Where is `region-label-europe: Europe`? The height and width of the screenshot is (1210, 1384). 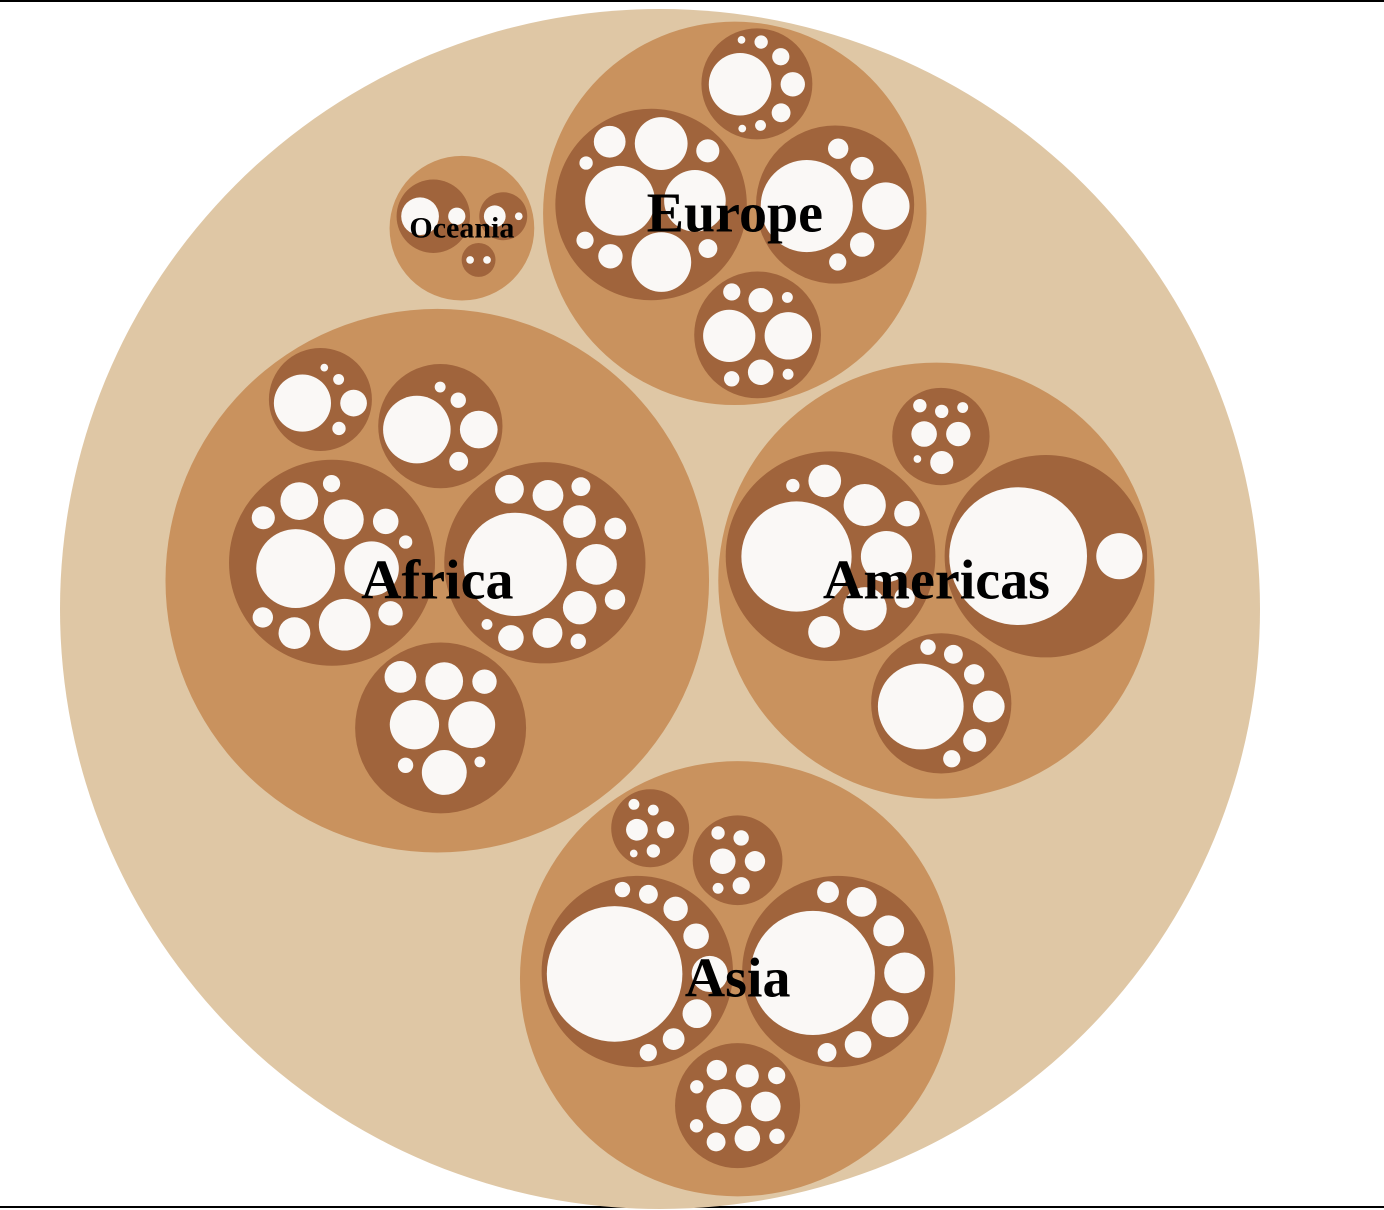
region-label-europe: Europe is located at coordinates (735, 213).